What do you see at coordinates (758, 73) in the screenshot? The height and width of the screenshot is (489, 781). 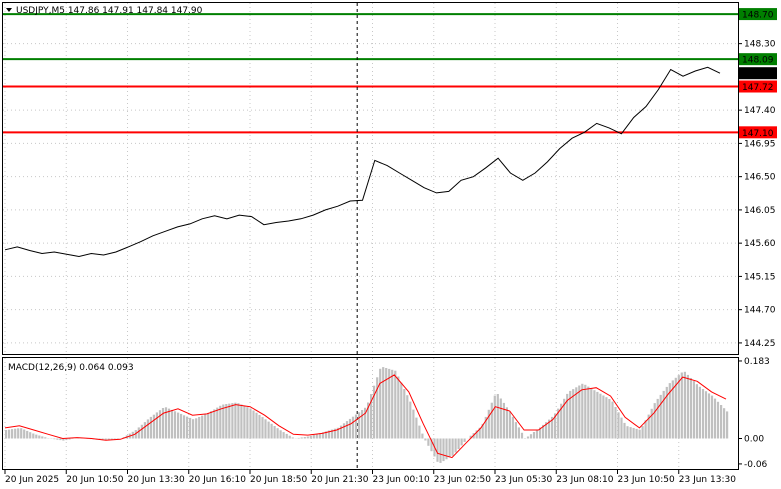 I see `current-price-badge` at bounding box center [758, 73].